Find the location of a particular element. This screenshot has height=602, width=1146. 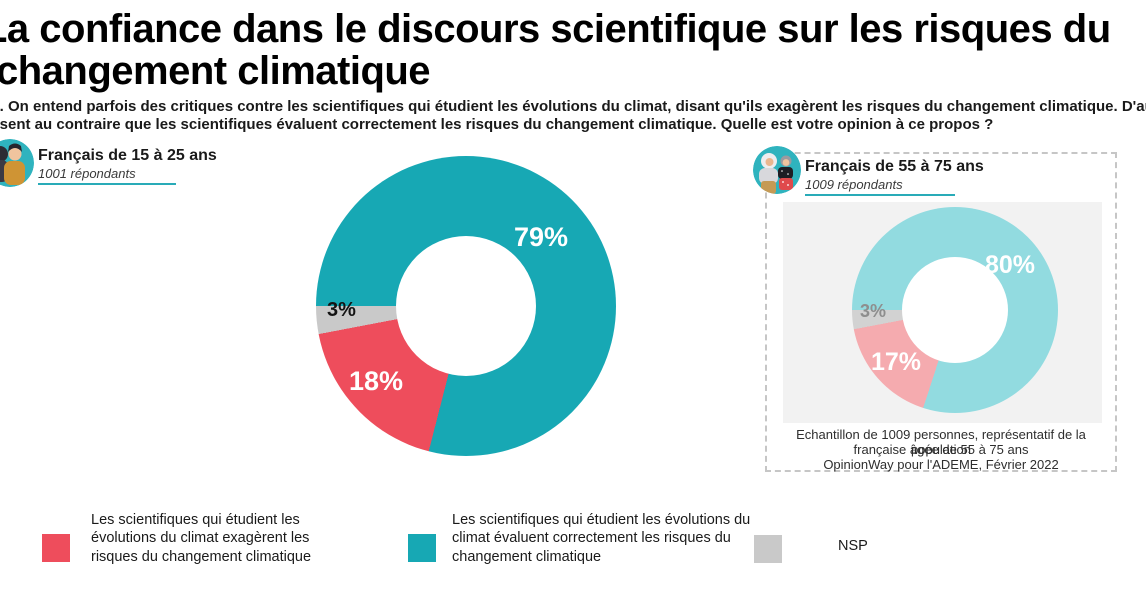

sample-caption-line2: française âgée de 55 à 75 ans is located at coordinates (941, 449).